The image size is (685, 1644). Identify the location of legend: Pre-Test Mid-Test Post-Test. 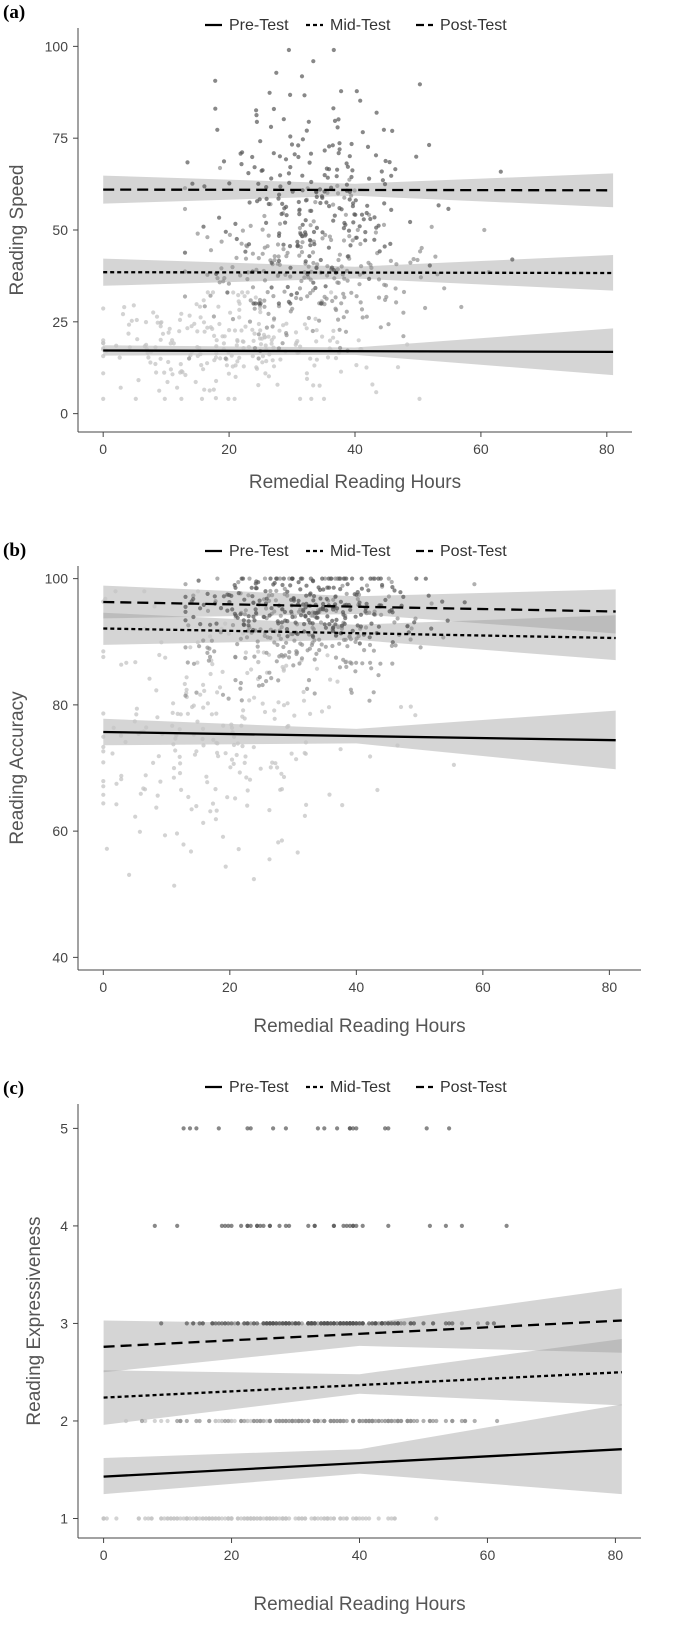
(356, 1087).